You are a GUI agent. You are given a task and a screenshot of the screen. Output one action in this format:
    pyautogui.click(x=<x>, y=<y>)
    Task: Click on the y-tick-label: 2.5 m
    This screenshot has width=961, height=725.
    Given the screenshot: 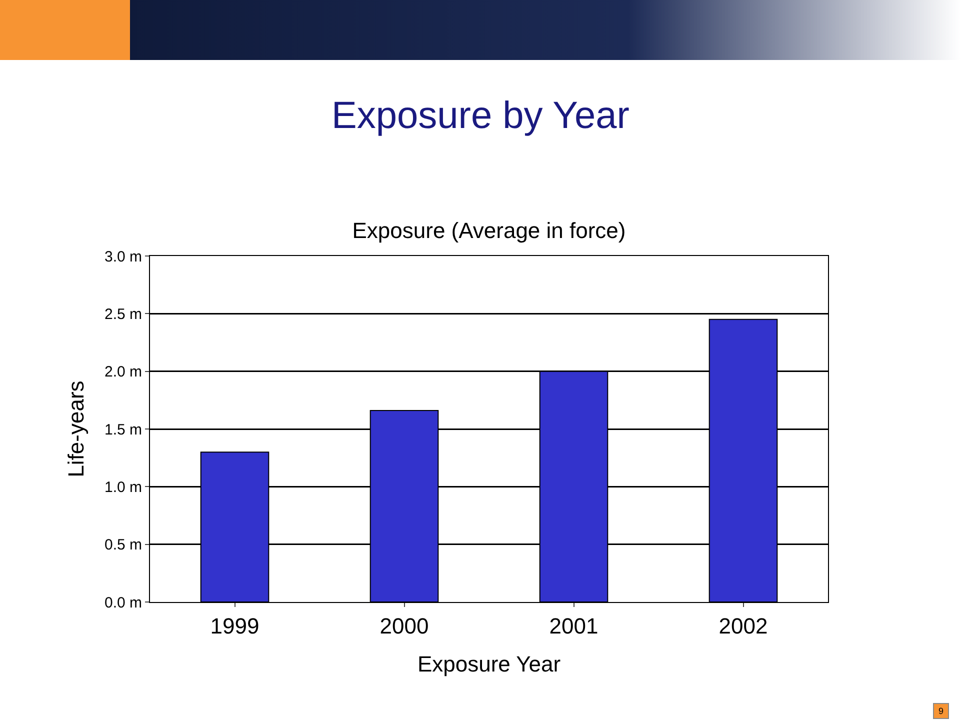 What is the action you would take?
    pyautogui.click(x=123, y=314)
    